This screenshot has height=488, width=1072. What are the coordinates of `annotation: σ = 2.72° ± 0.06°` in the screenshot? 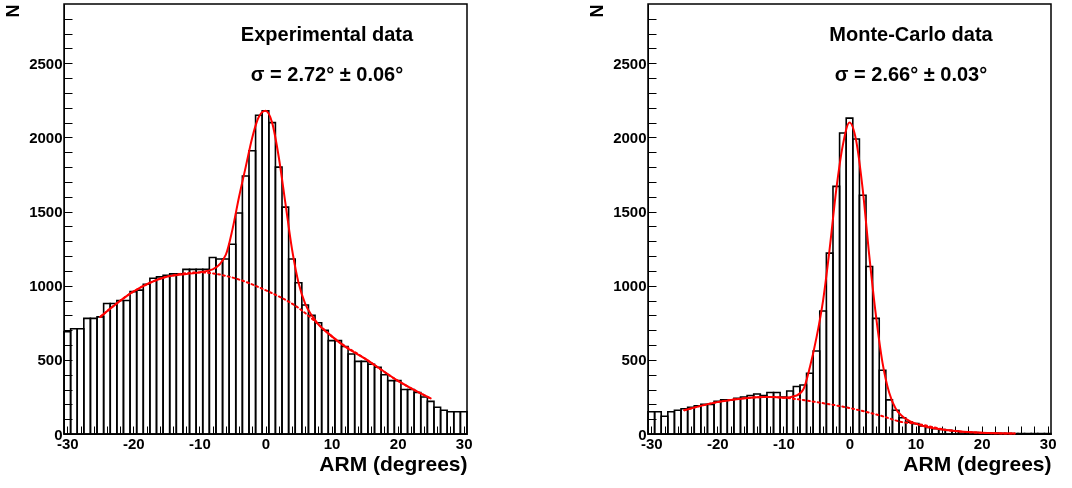 It's located at (327, 74).